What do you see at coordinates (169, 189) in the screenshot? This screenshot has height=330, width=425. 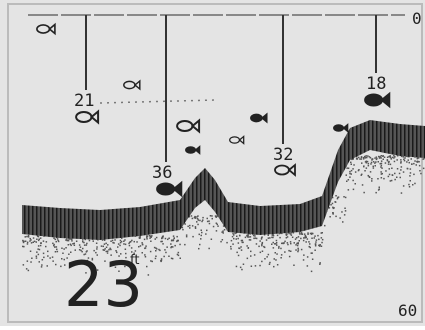 I see `fish-icon` at bounding box center [169, 189].